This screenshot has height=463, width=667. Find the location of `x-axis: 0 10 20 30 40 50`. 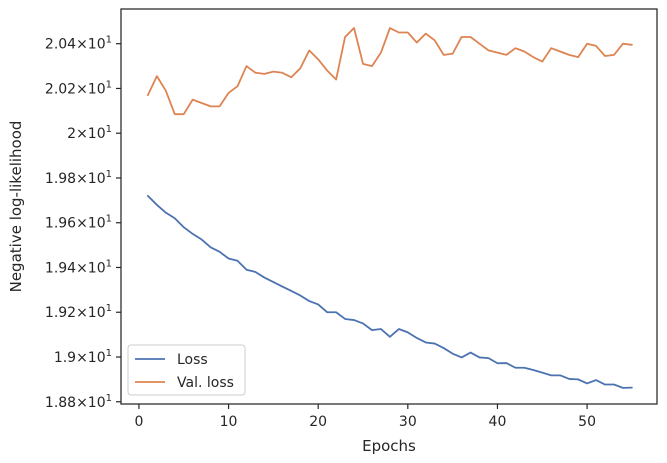

x-axis: 0 10 20 30 40 50 is located at coordinates (365, 417).